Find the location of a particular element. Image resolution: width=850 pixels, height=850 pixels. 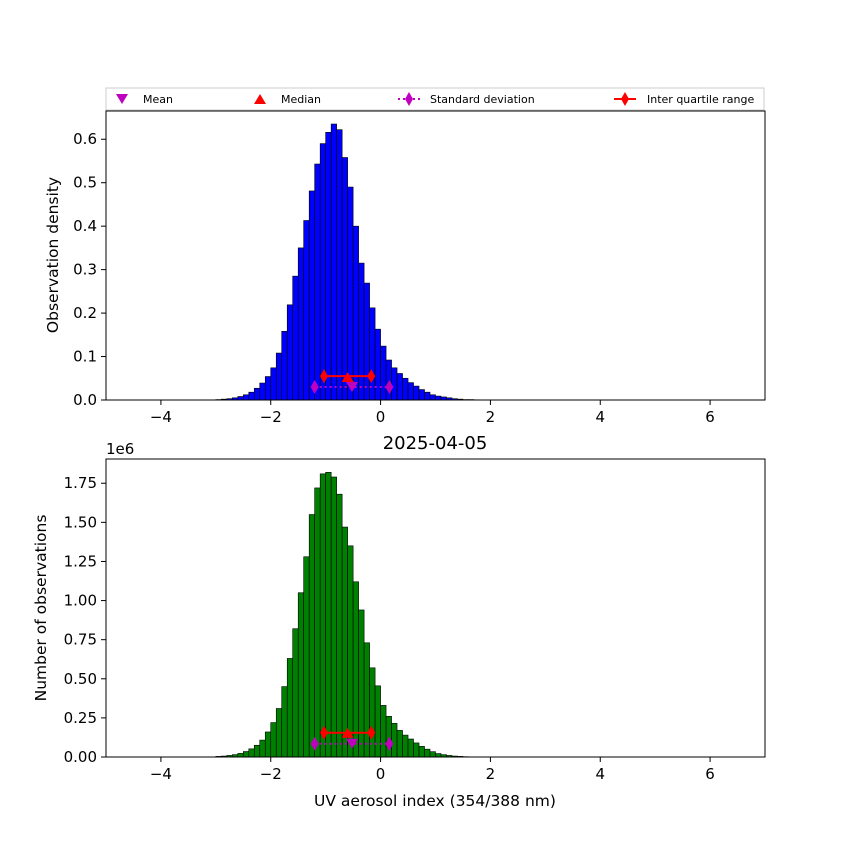

y-tick-label: 0.00 is located at coordinates (80, 757).